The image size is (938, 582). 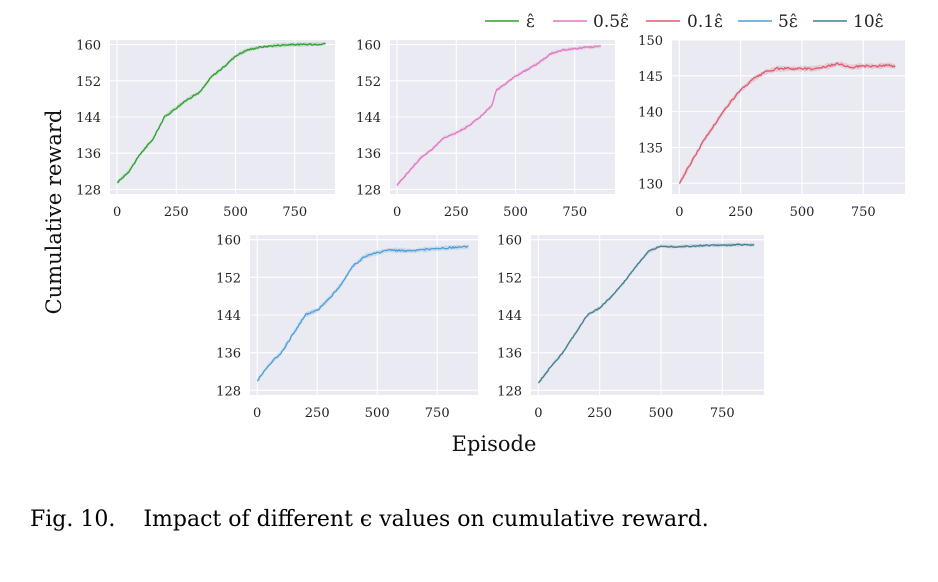 I want to click on legend: ε̂ 0.5ε̂ 0.1ε̂ 5ε̂ 10ε̂, so click(x=684, y=22).